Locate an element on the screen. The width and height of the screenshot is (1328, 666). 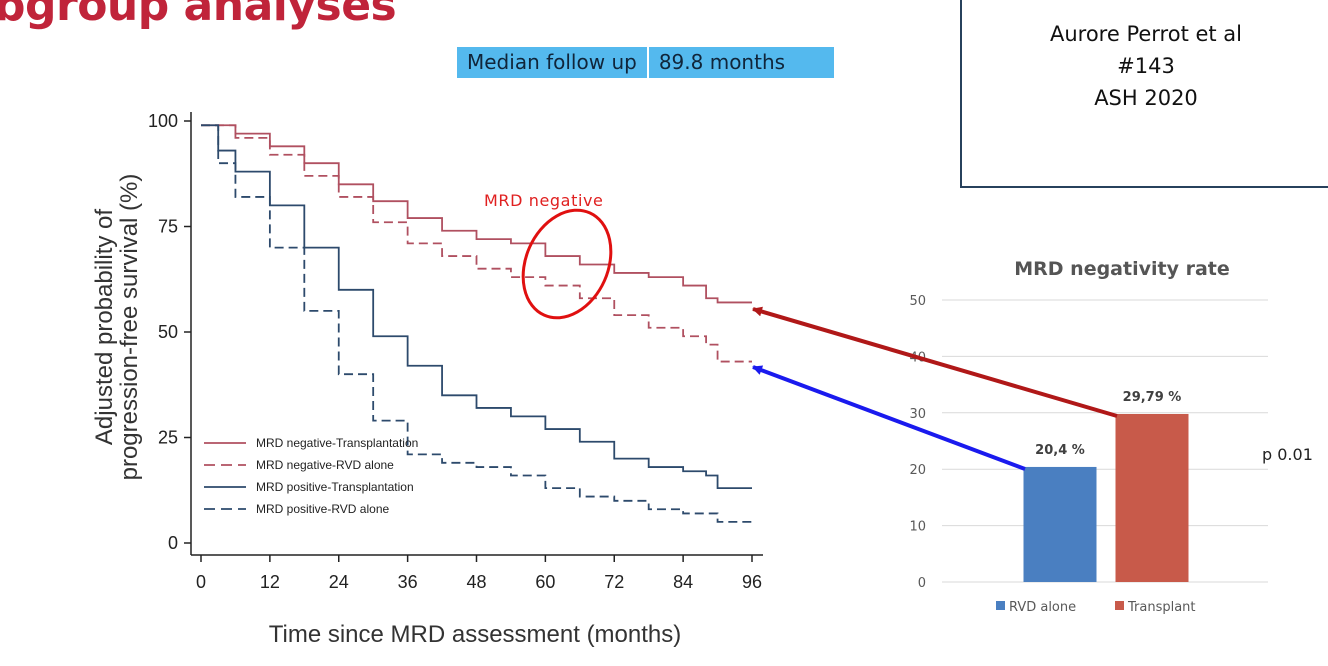
reference-meeting: ASH 2020 is located at coordinates (1146, 98).